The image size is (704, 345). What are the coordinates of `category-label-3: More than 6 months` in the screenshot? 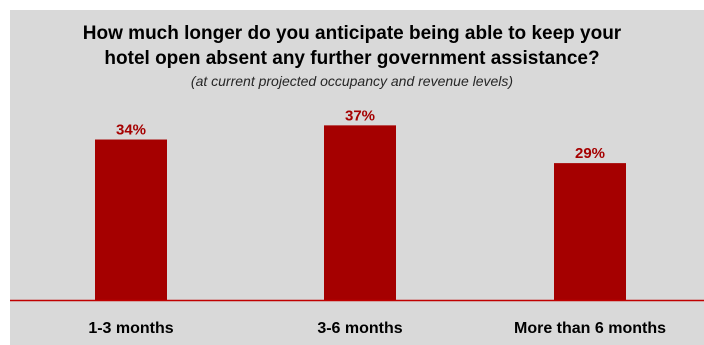 It's located at (590, 328).